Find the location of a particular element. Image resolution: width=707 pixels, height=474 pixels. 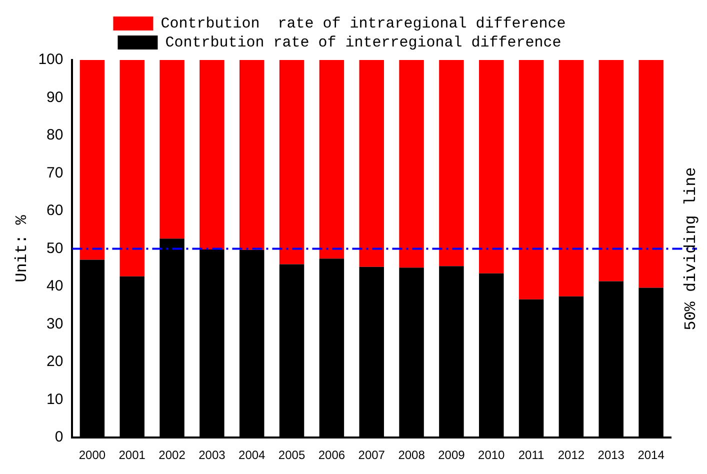

y-tick-label: 50 is located at coordinates (55, 248).